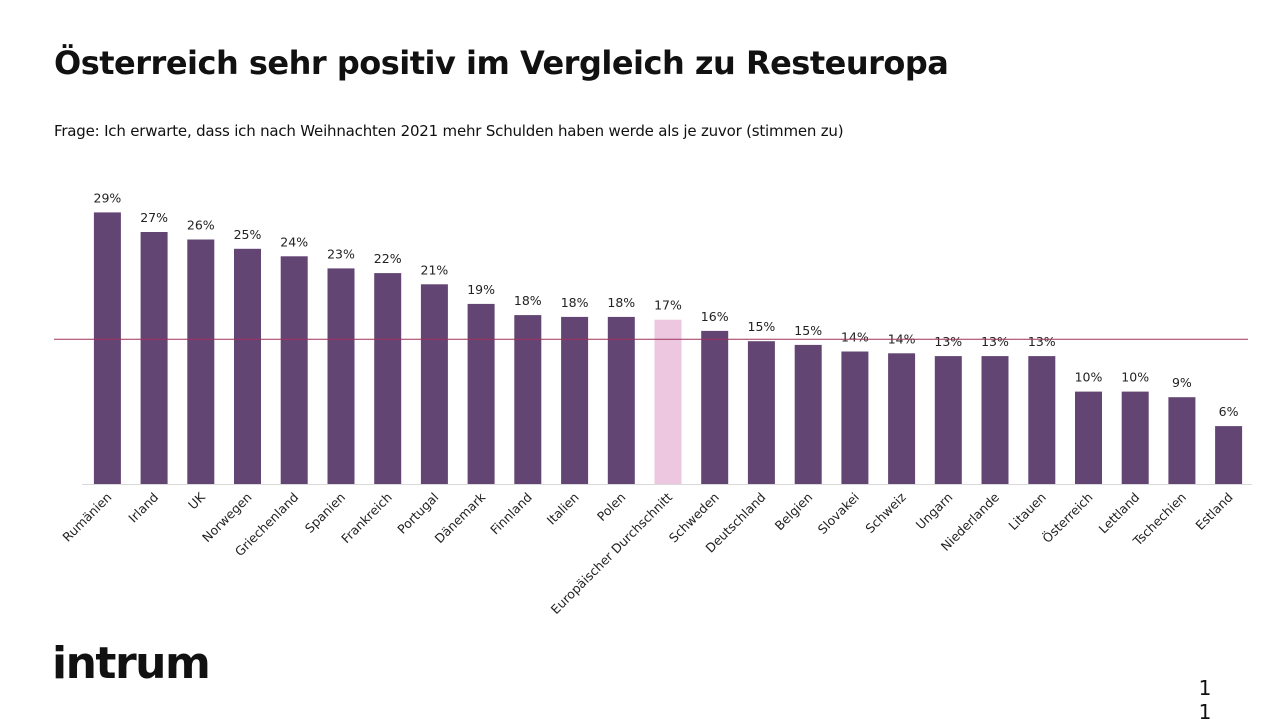  I want to click on data-label-14: 15%, so click(762, 326).